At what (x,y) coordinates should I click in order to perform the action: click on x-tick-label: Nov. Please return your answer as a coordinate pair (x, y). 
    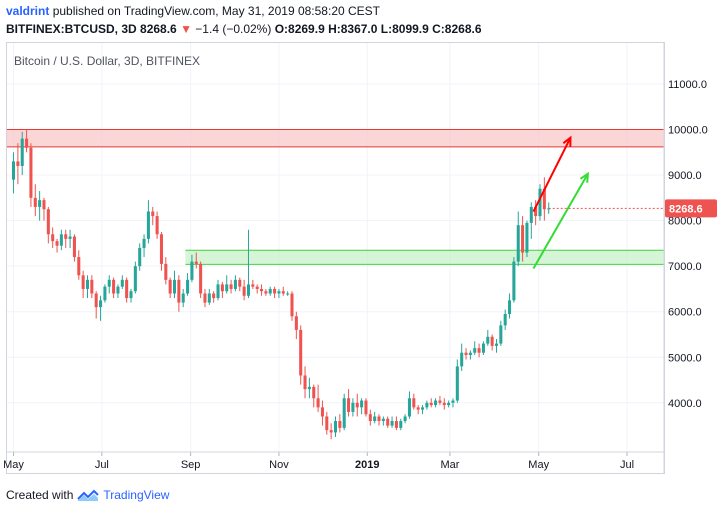
    Looking at the image, I should click on (279, 465).